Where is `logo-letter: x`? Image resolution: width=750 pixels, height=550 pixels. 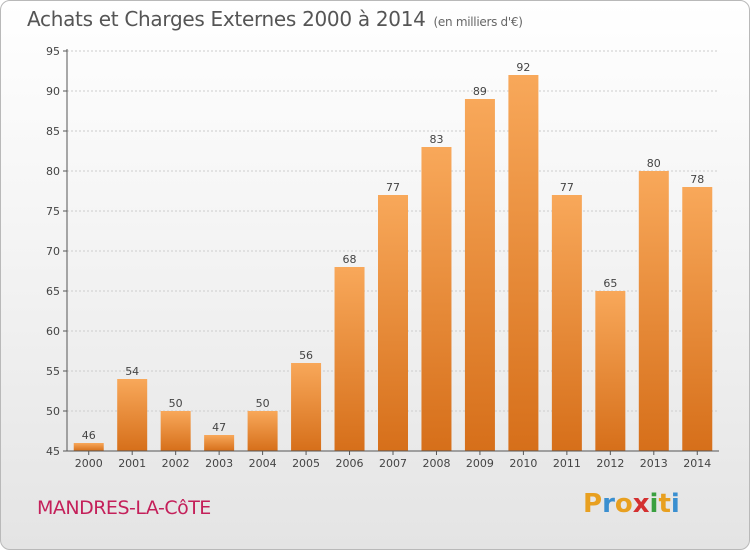 logo-letter: x is located at coordinates (641, 504).